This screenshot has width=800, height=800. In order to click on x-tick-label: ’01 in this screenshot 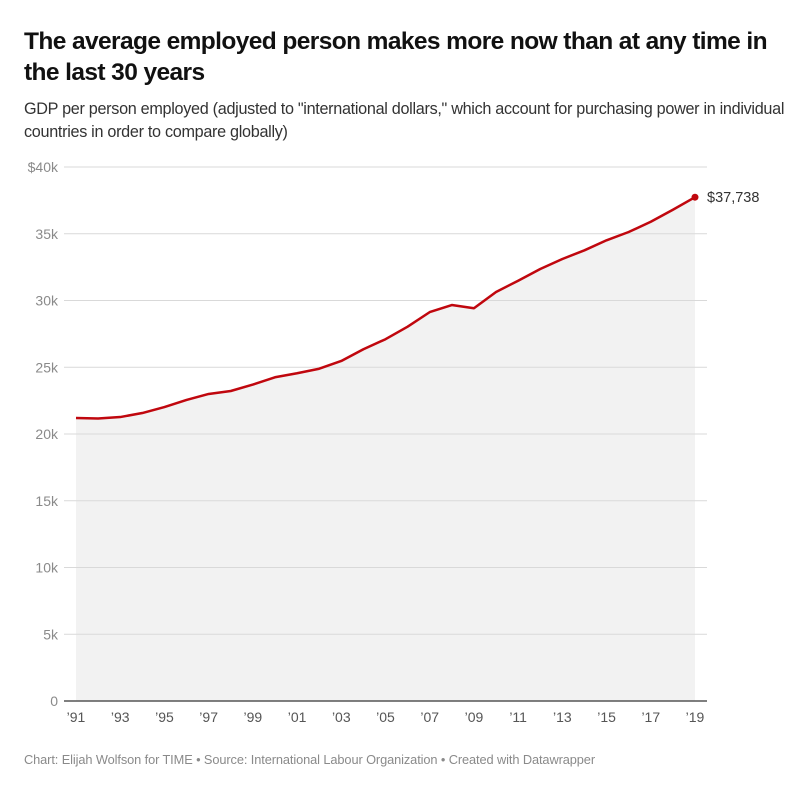, I will do `click(297, 717)`.